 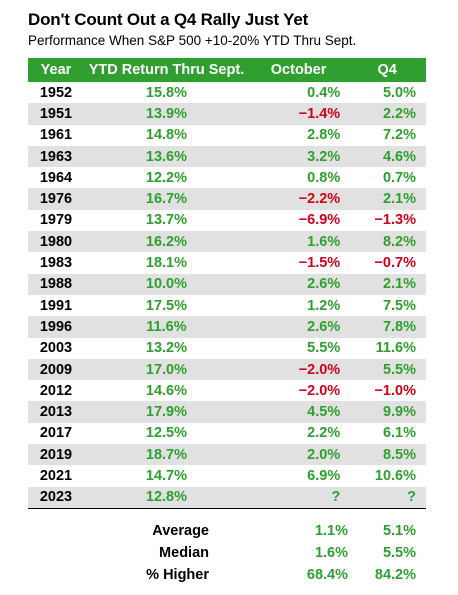 What do you see at coordinates (227, 199) in the screenshot?
I see `table-row: 1976 16.7% −2.2% 2.1%` at bounding box center [227, 199].